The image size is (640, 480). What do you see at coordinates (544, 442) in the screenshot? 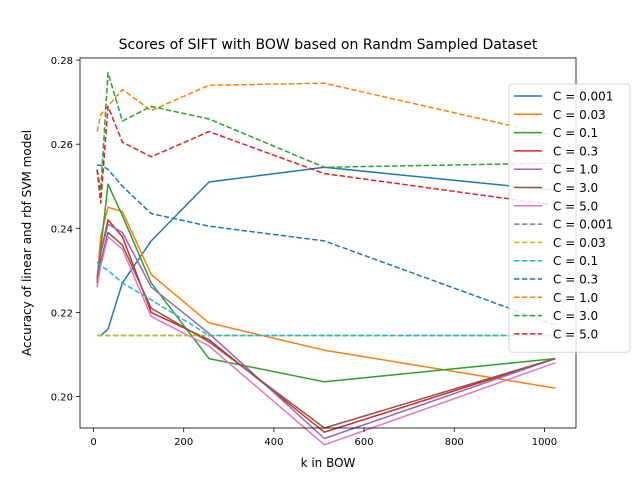
I see `x-tick-label: 1000` at bounding box center [544, 442].